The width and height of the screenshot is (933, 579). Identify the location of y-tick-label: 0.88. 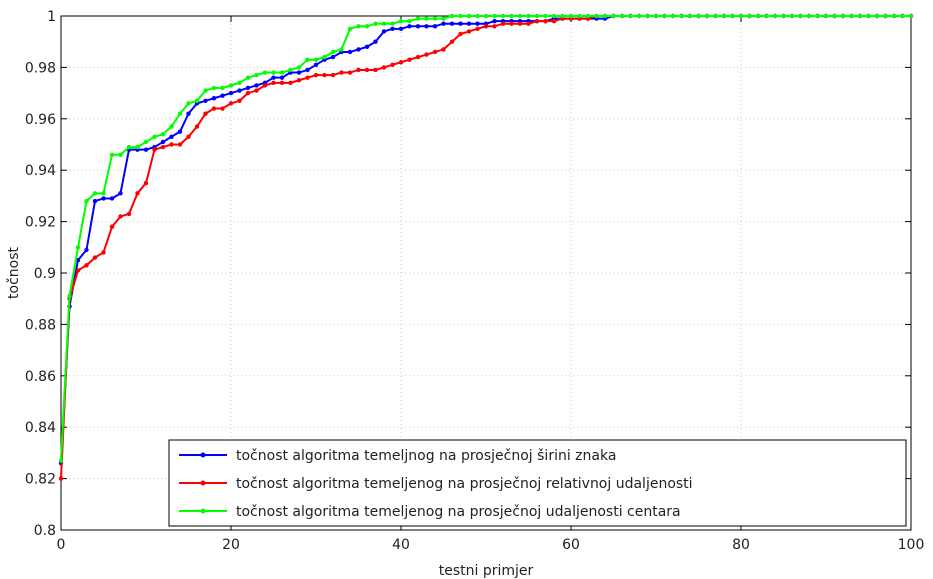
(40, 325).